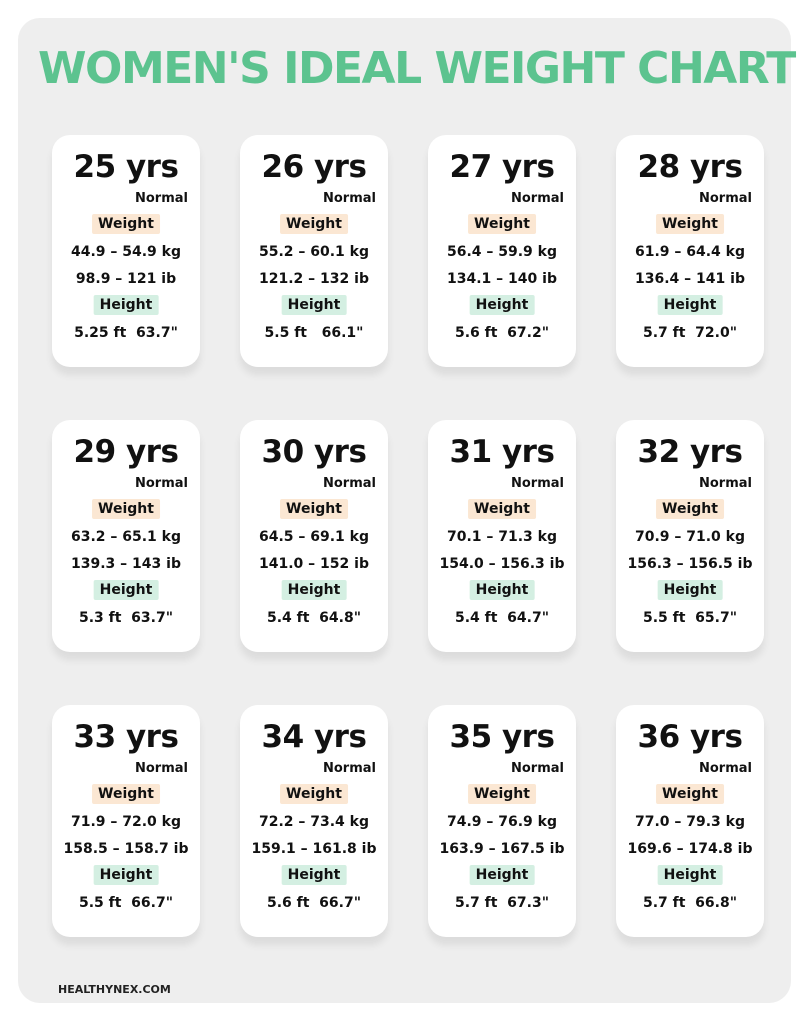  Describe the element at coordinates (314, 903) in the screenshot. I see `height-value: 5.6 ft 66.7"` at that location.